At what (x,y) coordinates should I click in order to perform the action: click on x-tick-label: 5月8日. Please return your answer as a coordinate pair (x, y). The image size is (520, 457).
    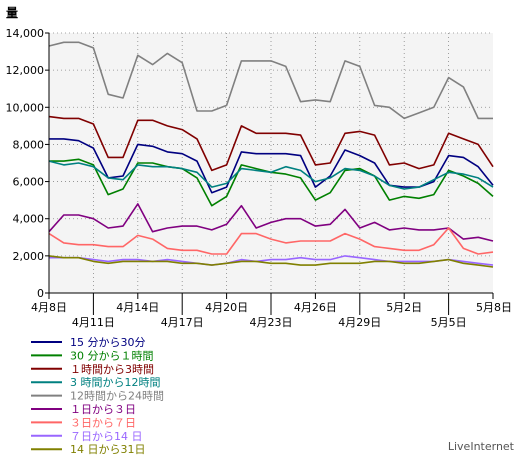
    Looking at the image, I should click on (494, 307).